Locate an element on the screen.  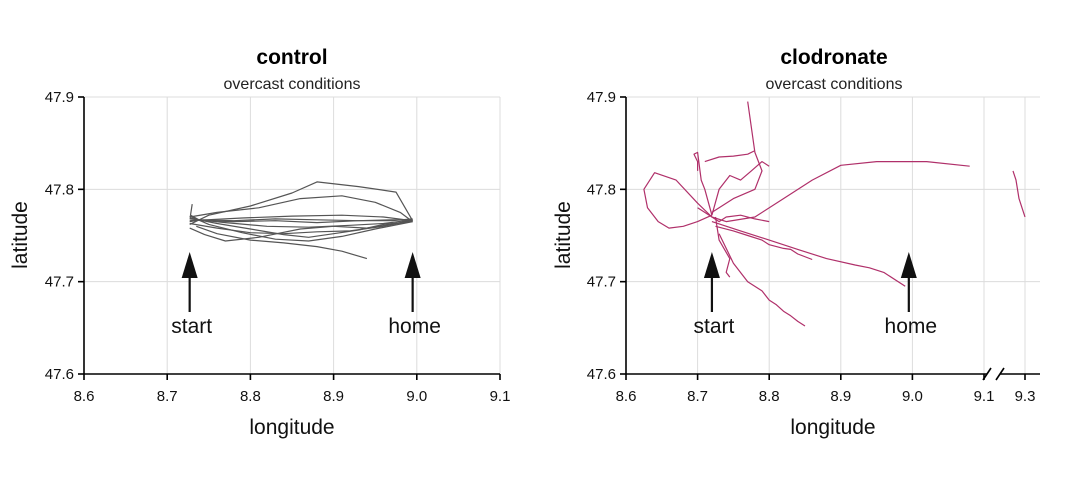
axis-break-mark is located at coordinates (1000, 374).